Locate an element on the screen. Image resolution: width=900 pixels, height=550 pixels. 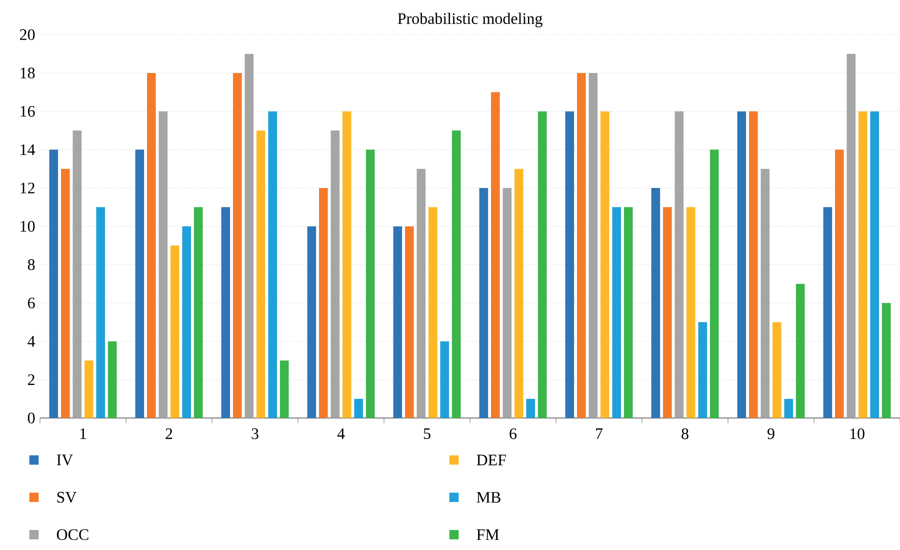
chart-title: Probabilistic modeling is located at coordinates (470, 20).